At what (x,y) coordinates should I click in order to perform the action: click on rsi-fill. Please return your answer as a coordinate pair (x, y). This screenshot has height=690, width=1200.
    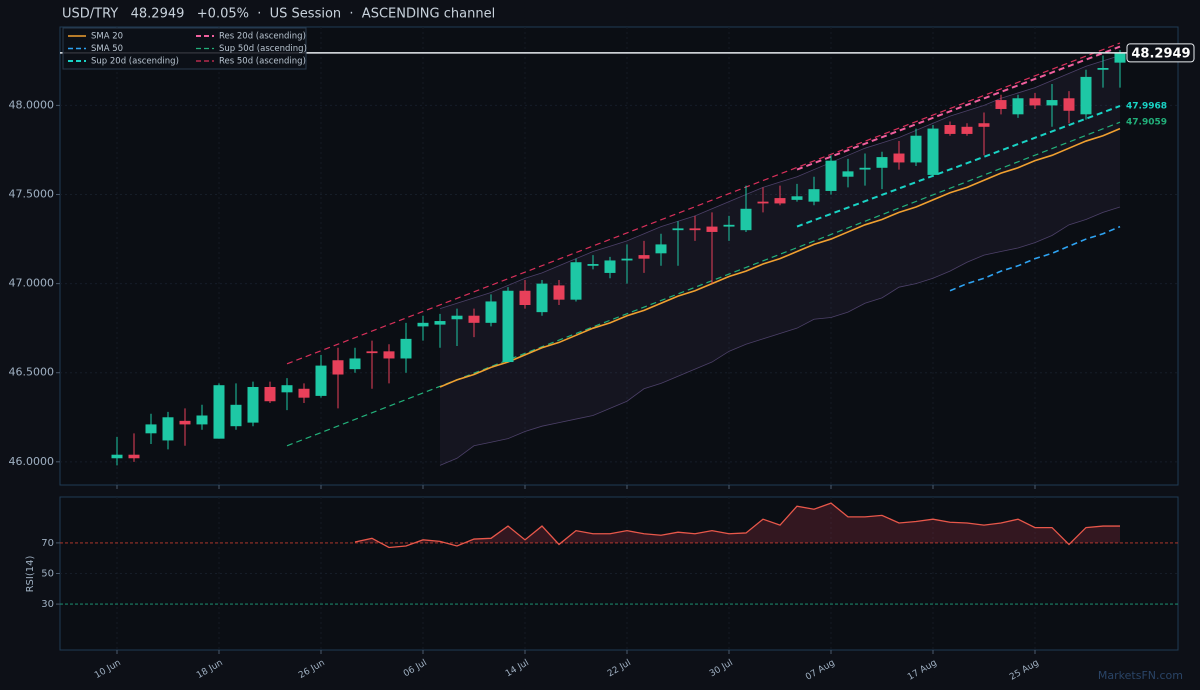
    Looking at the image, I should click on (737, 523).